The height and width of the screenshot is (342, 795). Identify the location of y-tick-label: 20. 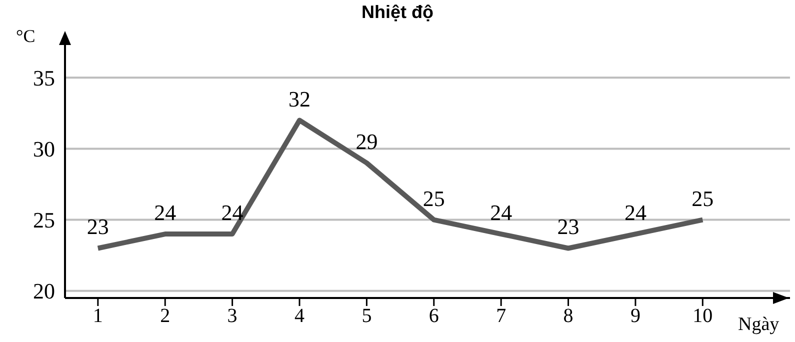
(44, 291).